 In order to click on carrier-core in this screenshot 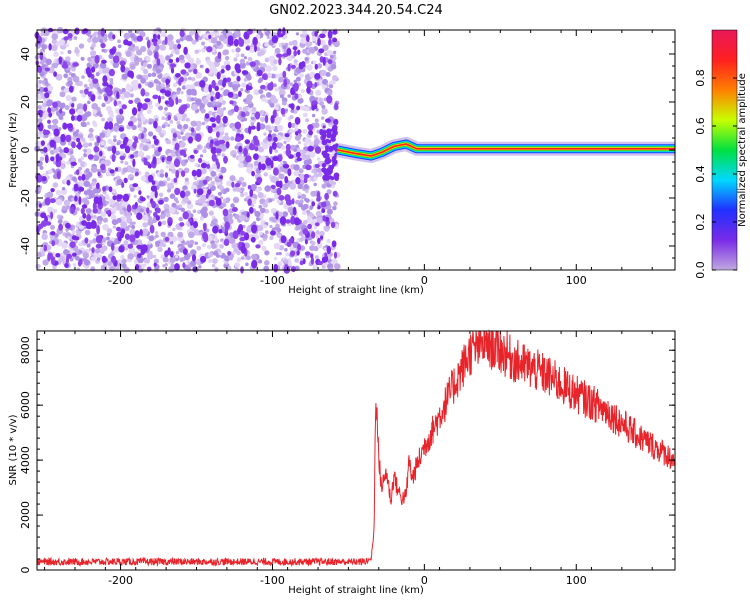, I will do `click(506, 150)`.